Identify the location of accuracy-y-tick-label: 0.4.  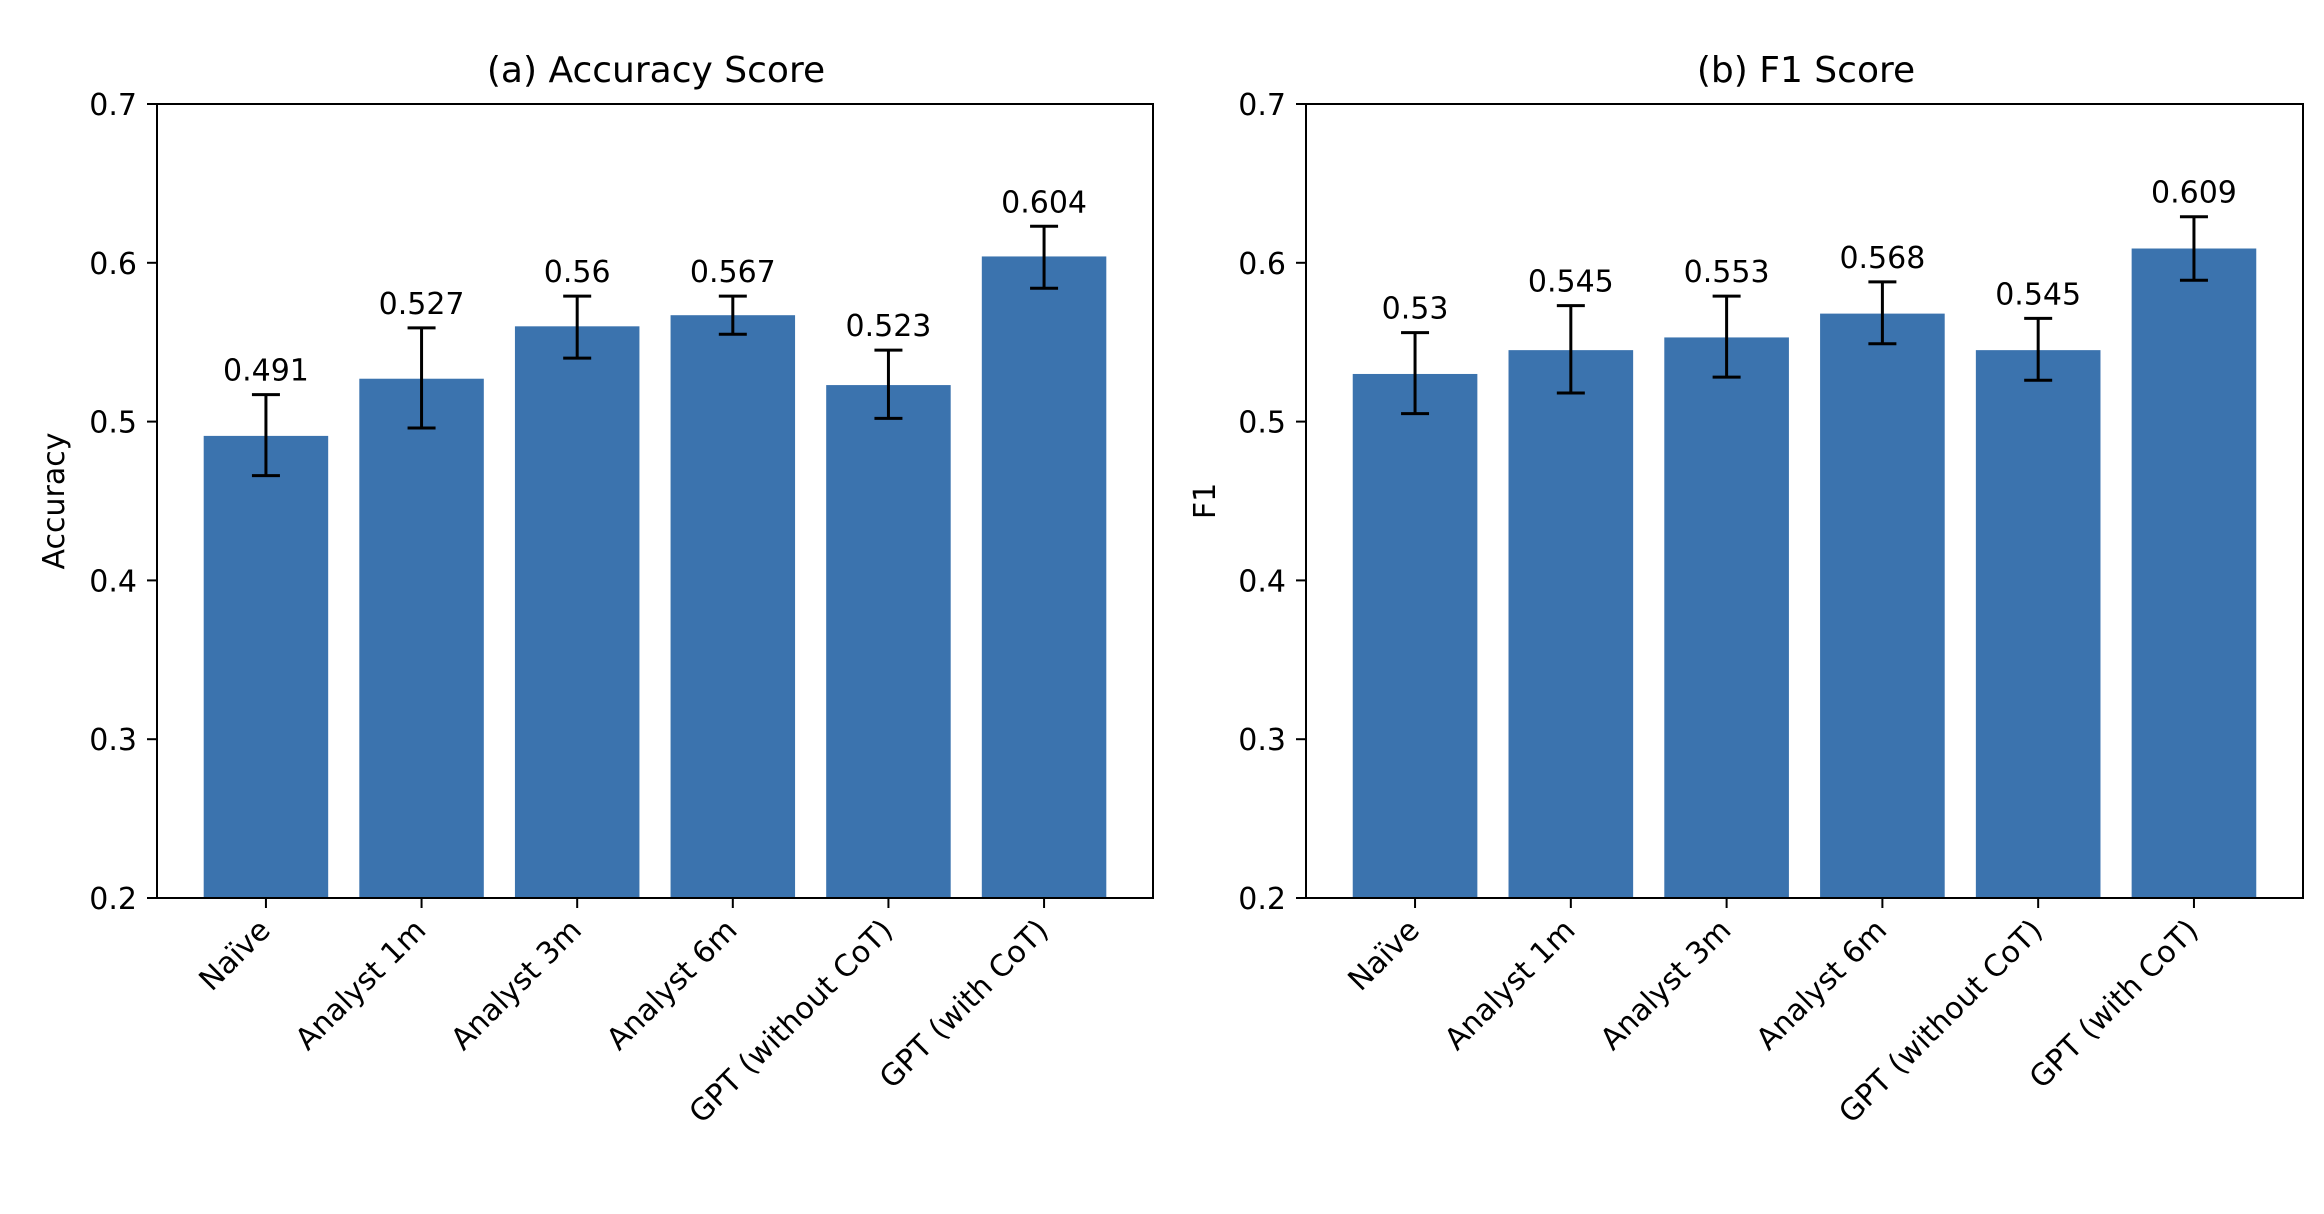
(113, 581).